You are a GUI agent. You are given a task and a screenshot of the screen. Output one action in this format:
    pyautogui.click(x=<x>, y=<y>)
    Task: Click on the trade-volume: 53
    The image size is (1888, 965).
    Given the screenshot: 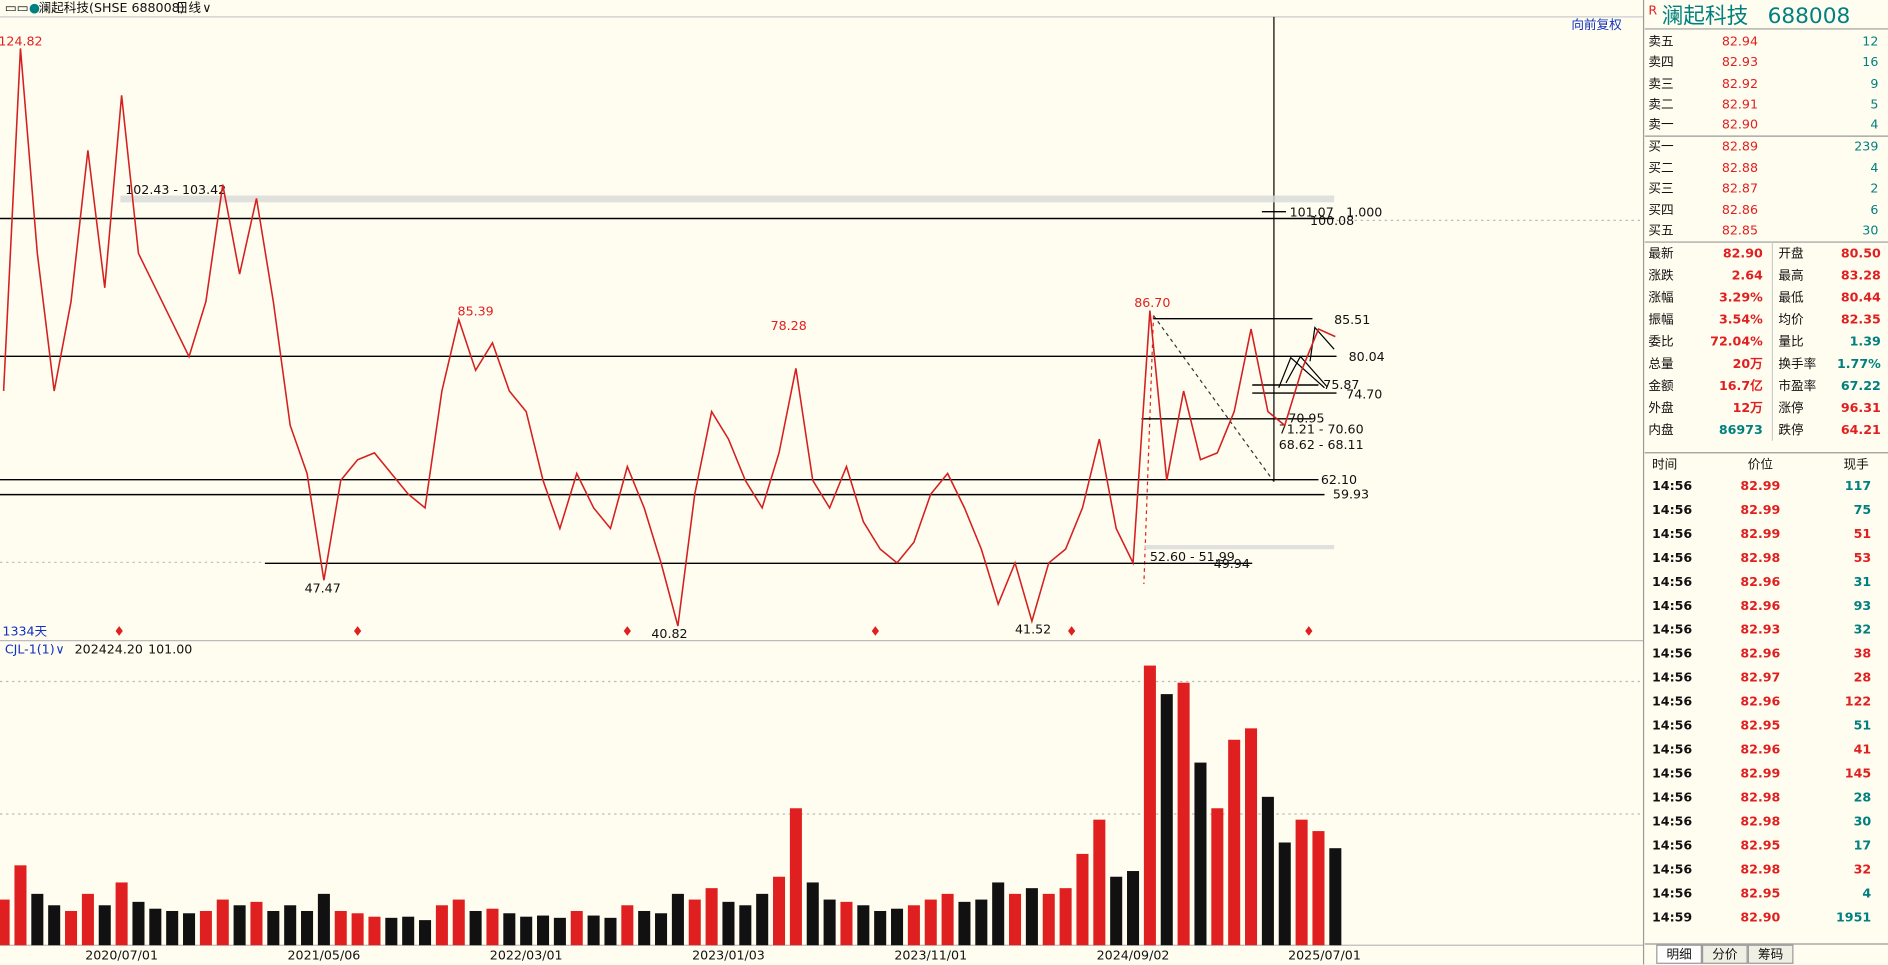 What is the action you would take?
    pyautogui.click(x=1863, y=557)
    